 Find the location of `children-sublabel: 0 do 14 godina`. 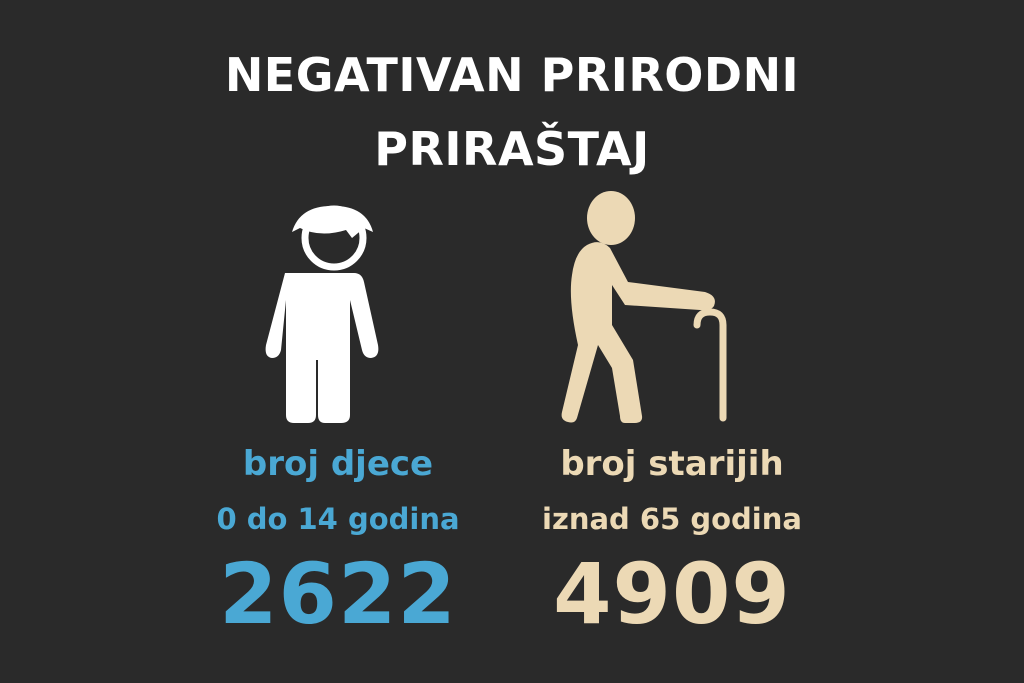

children-sublabel: 0 do 14 godina is located at coordinates (338, 519).